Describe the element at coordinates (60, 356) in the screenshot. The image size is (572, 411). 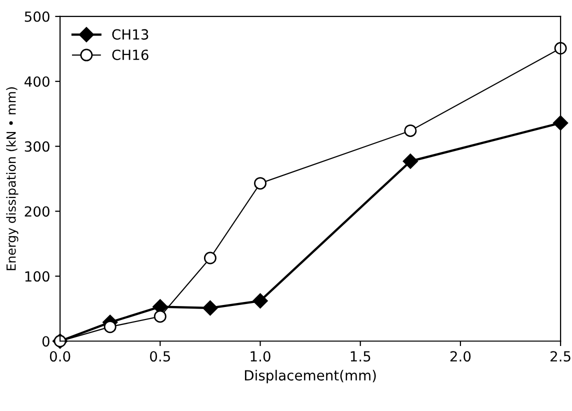
I see `x-tick-label: 0.0` at that location.